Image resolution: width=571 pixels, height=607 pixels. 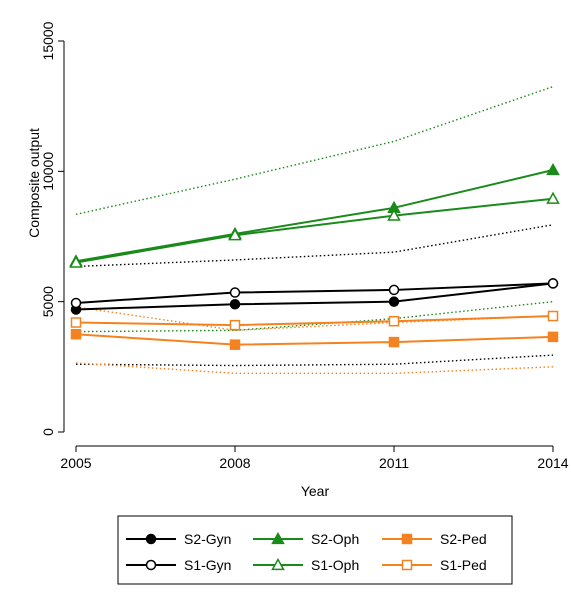 I want to click on y-axis-title: Composite output, so click(x=34, y=183).